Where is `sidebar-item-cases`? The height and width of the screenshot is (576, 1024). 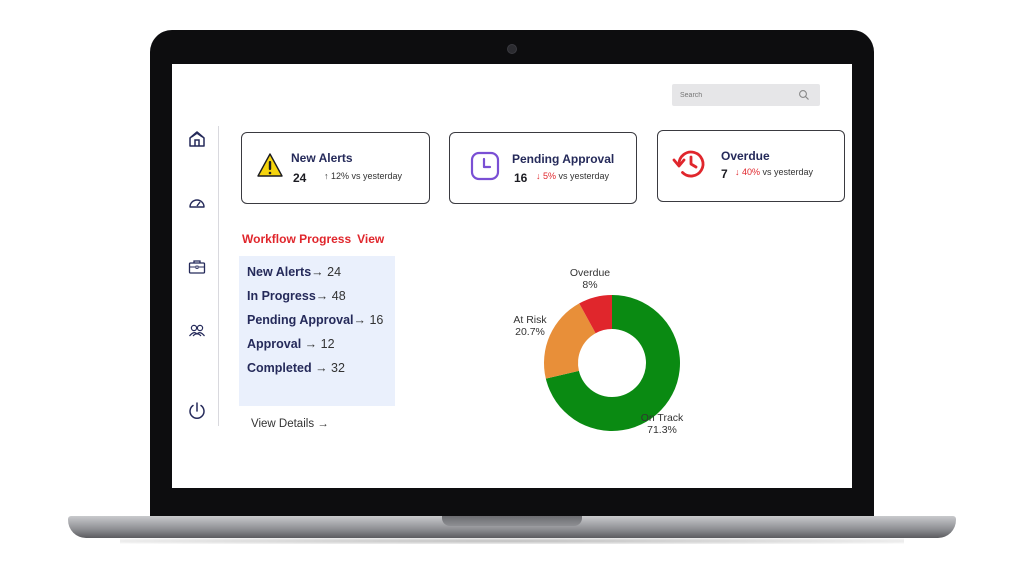 sidebar-item-cases is located at coordinates (197, 267).